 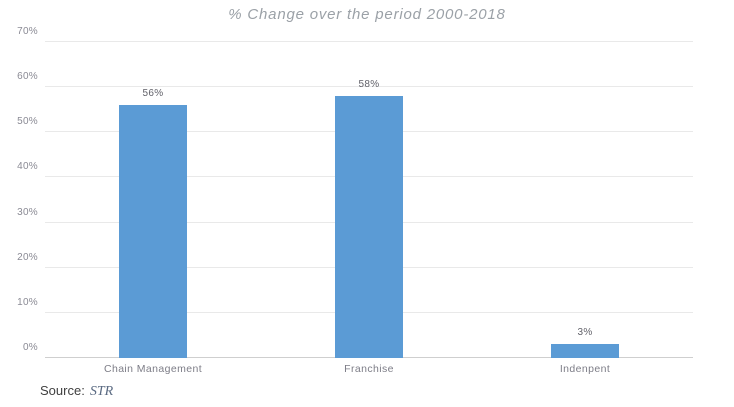 I want to click on y-tick-label: 20%, so click(x=27, y=257).